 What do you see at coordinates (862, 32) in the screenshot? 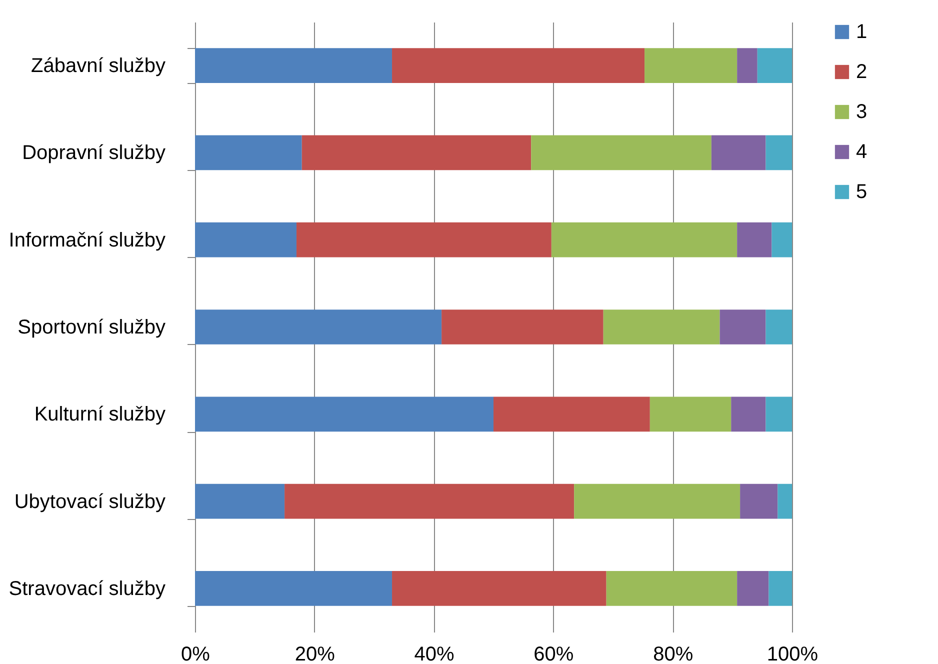
I see `legend-label: 1` at bounding box center [862, 32].